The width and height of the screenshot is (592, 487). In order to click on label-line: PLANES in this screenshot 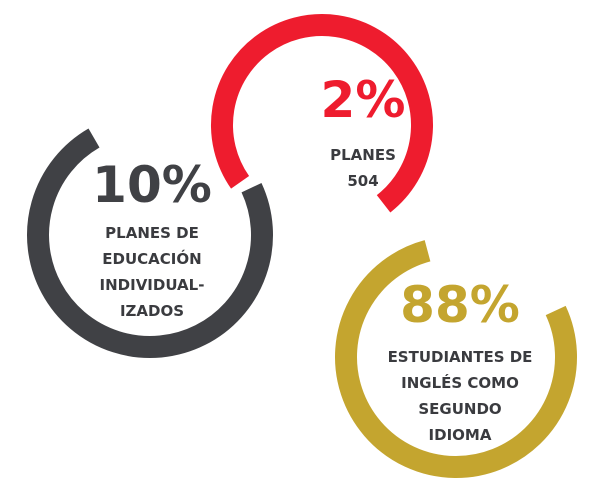, I will do `click(363, 155)`.